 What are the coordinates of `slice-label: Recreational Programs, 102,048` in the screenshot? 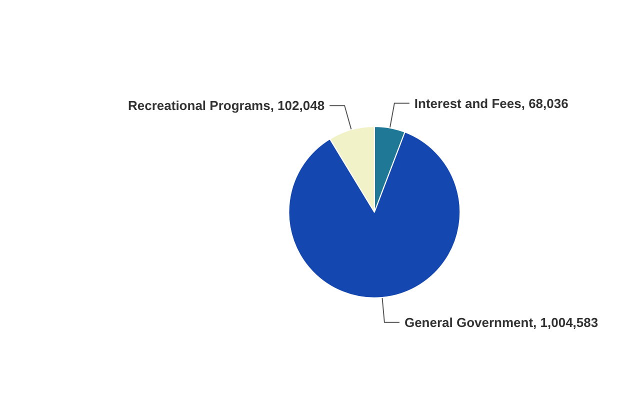 It's located at (226, 106).